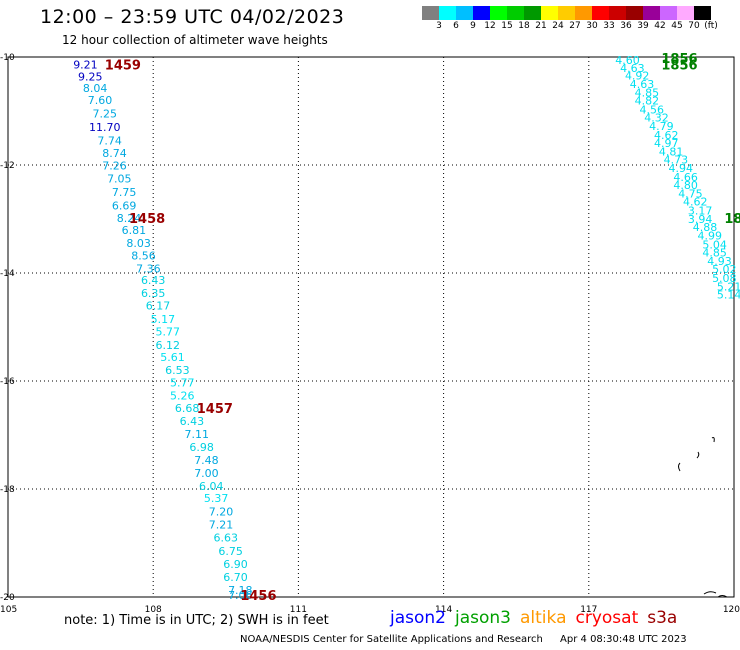  Describe the element at coordinates (541, 26) in the screenshot. I see `colorbar-label: 21` at that location.